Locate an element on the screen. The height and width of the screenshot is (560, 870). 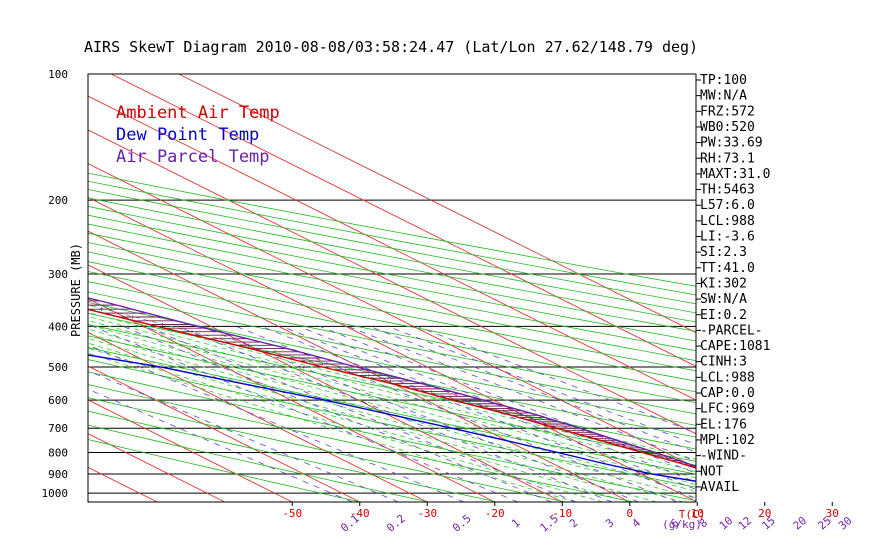
index-label: CAPE:1081 is located at coordinates (735, 346).